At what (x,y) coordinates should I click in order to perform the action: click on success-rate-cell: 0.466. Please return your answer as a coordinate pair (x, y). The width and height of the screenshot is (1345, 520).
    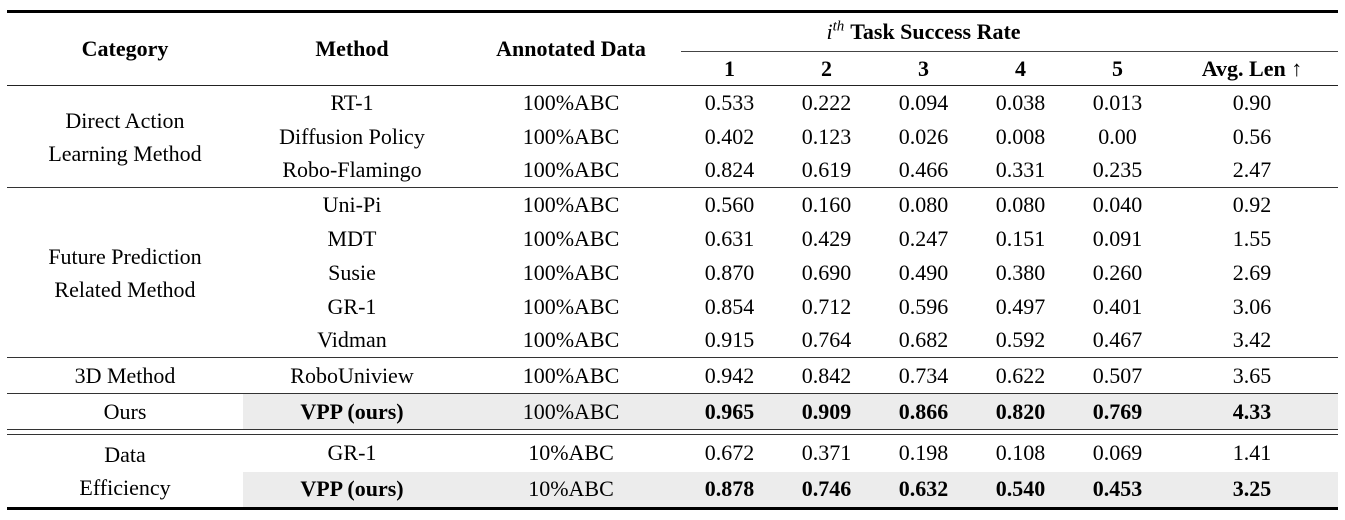
    Looking at the image, I should click on (923, 170).